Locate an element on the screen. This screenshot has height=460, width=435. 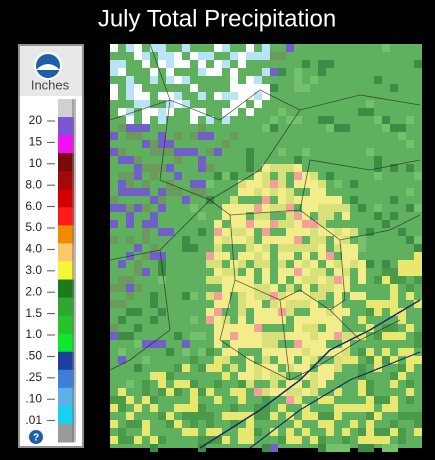
legend-label: 5.0 is located at coordinates (33, 227).